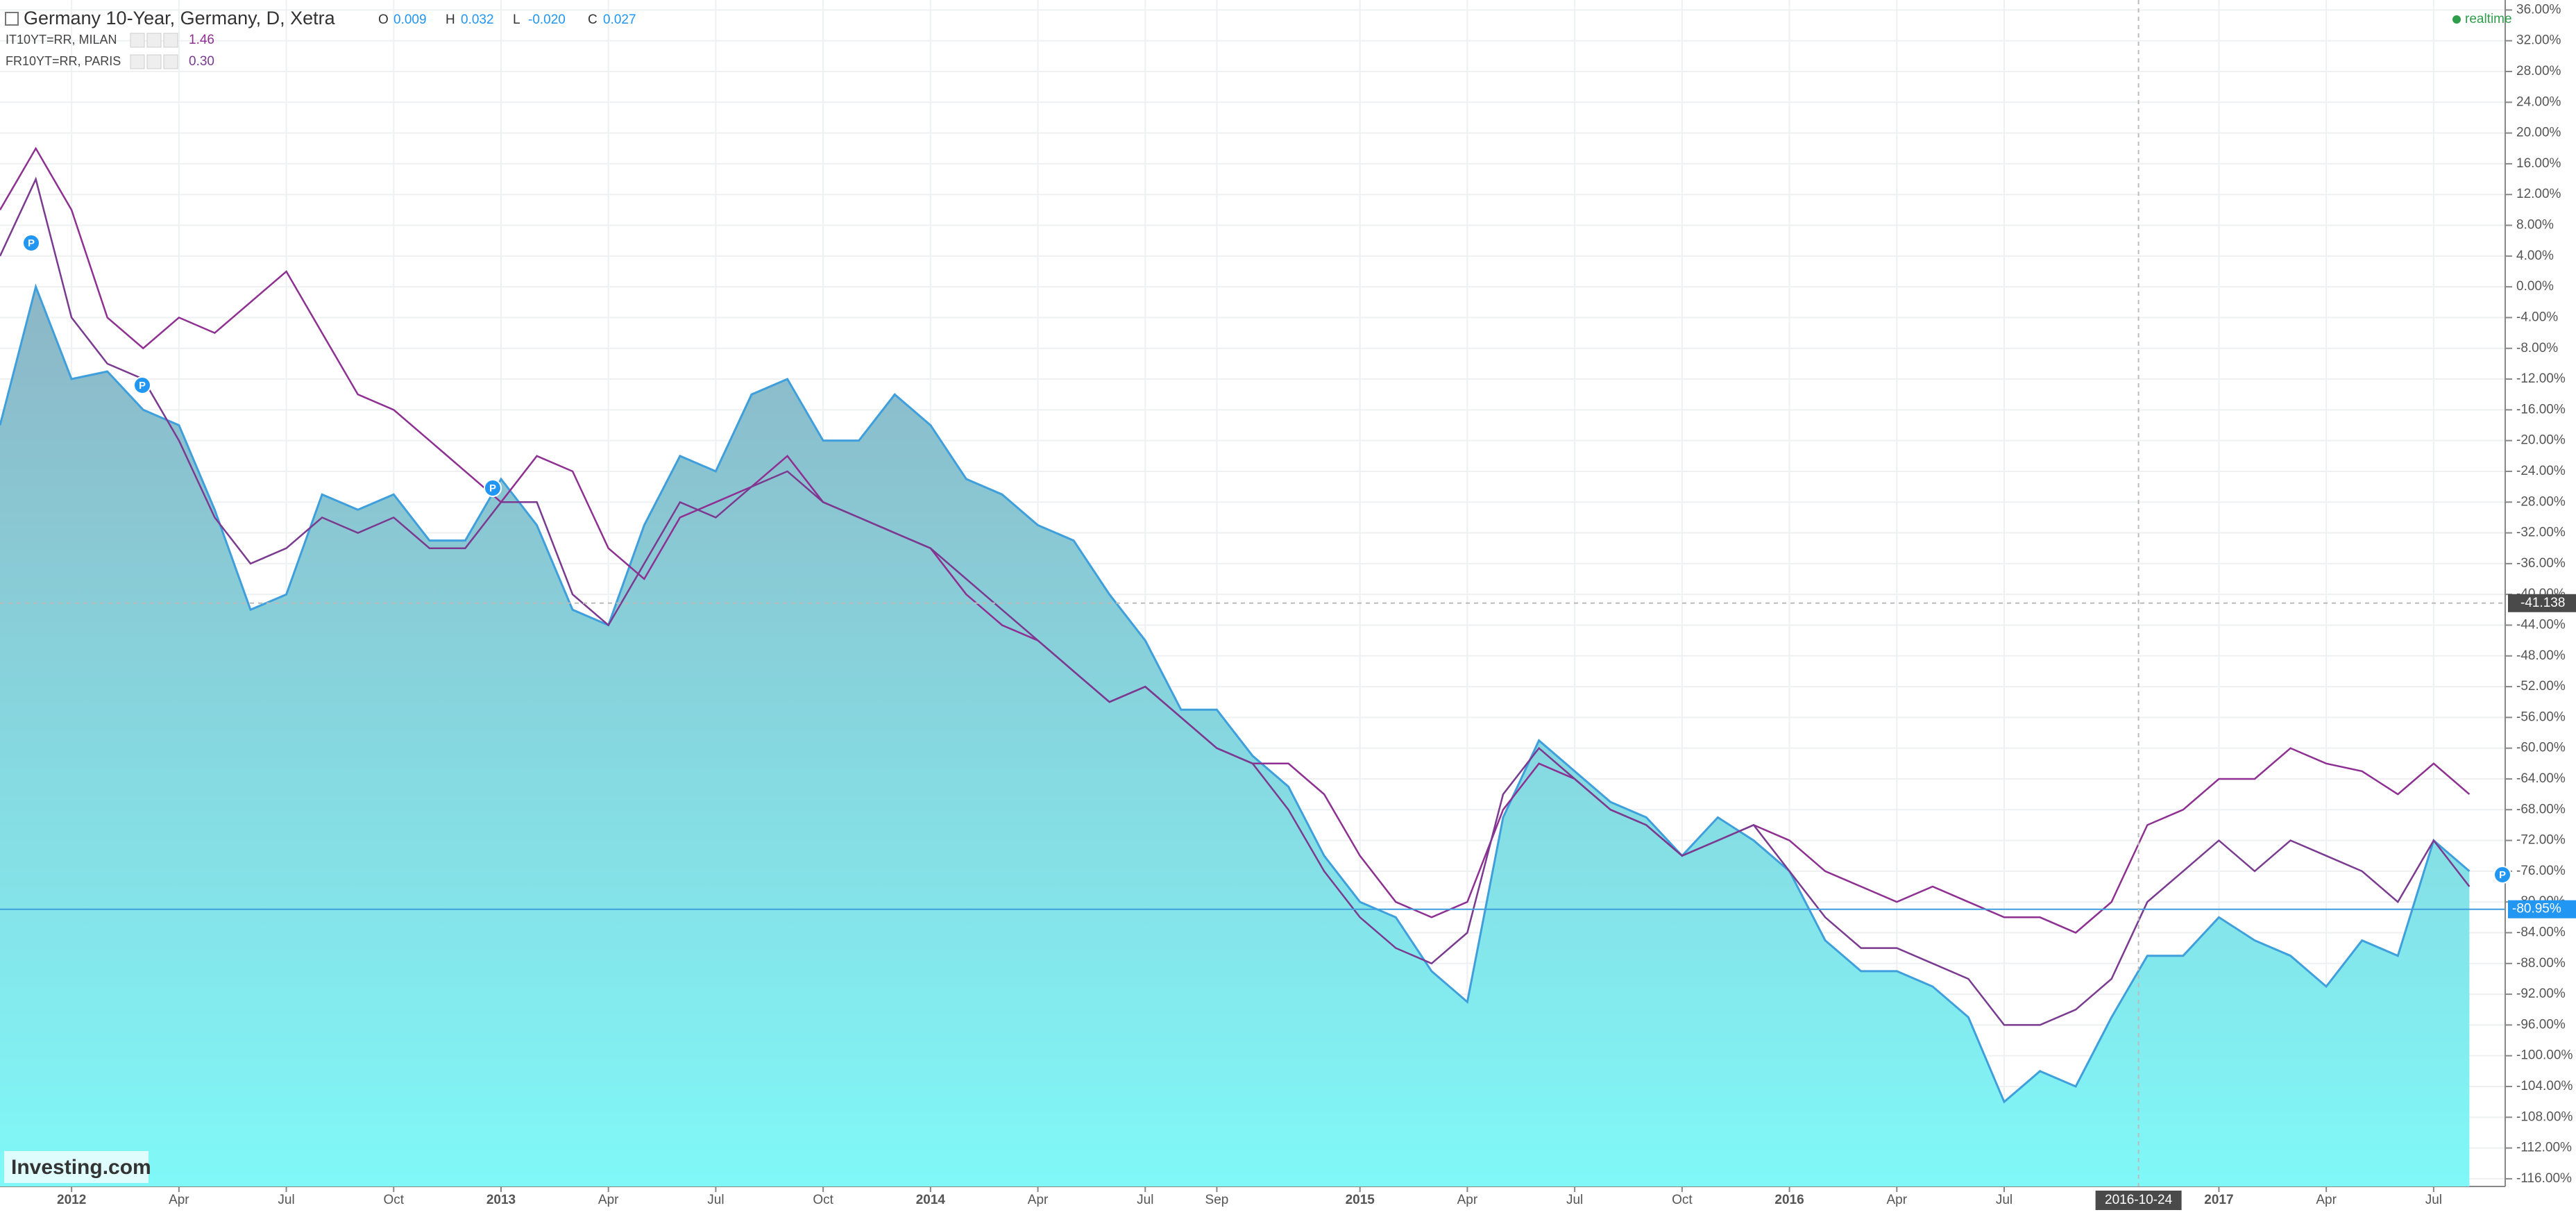 Image resolution: width=2576 pixels, height=1217 pixels. I want to click on y-tick-label: -20.00%, so click(2541, 440).